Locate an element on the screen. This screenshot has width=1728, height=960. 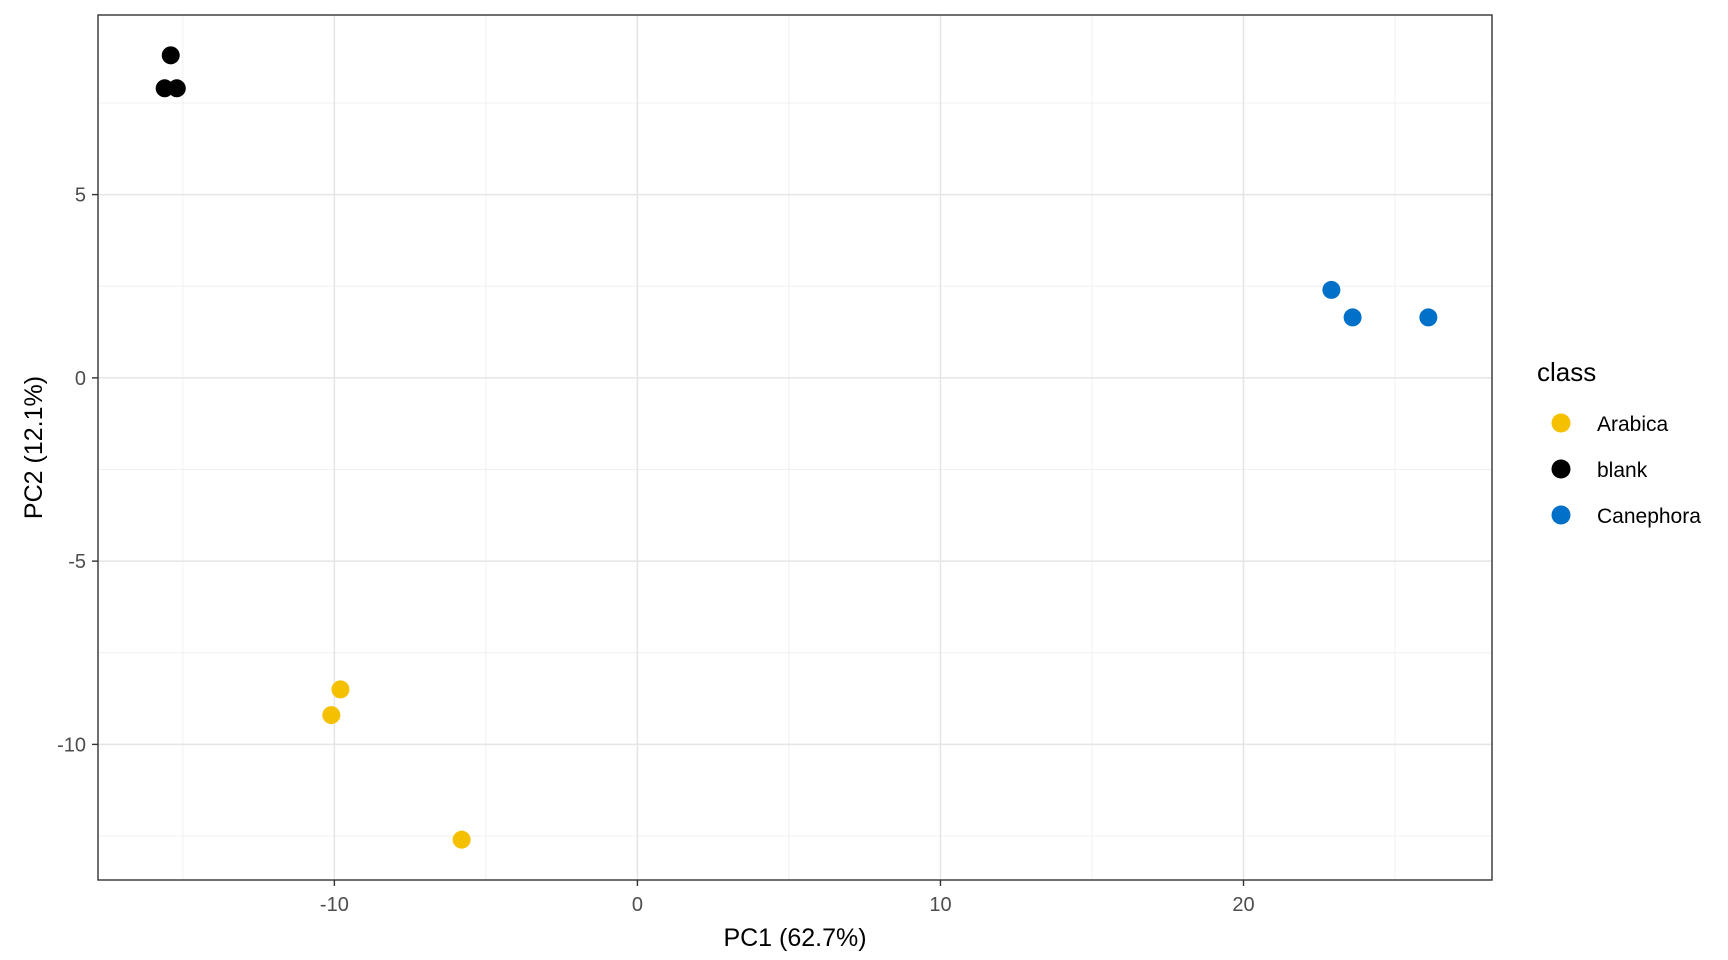
legend-key-arabica is located at coordinates (1561, 423).